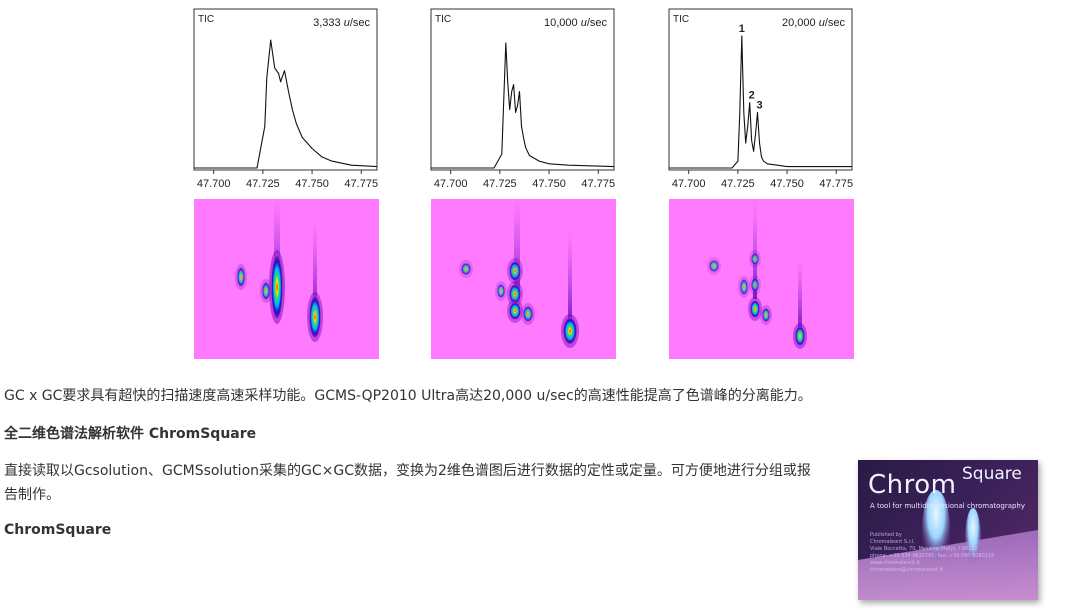 The image size is (1068, 610). What do you see at coordinates (752, 96) in the screenshot?
I see `peak-label: 2` at bounding box center [752, 96].